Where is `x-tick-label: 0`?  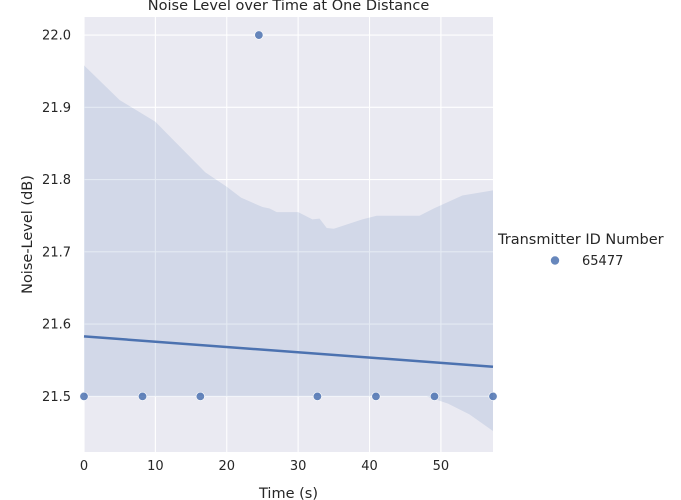 x-tick-label: 0 is located at coordinates (84, 466).